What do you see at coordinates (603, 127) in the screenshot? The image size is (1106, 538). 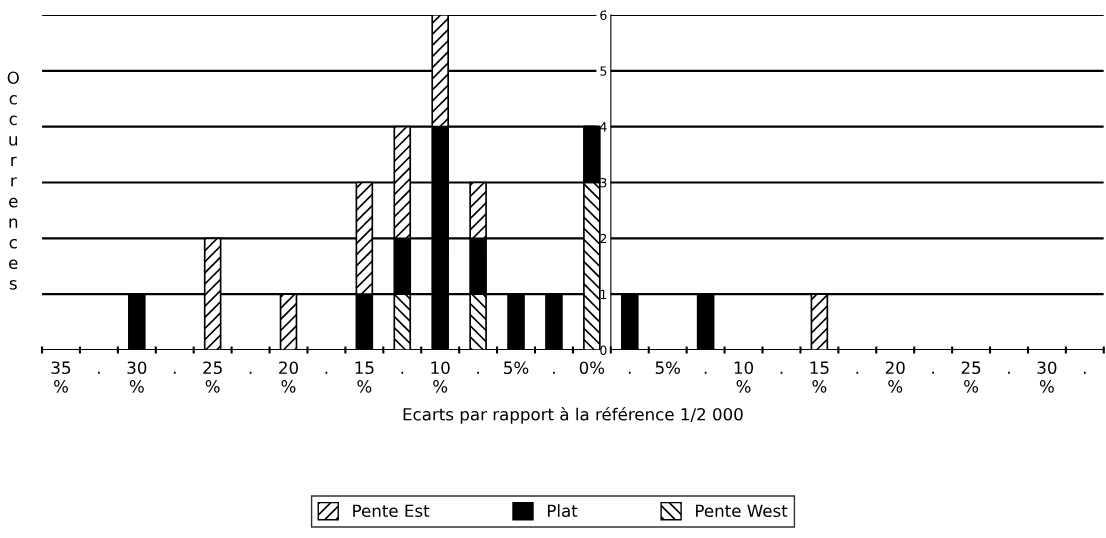 I see `y-tick-label: 4` at bounding box center [603, 127].